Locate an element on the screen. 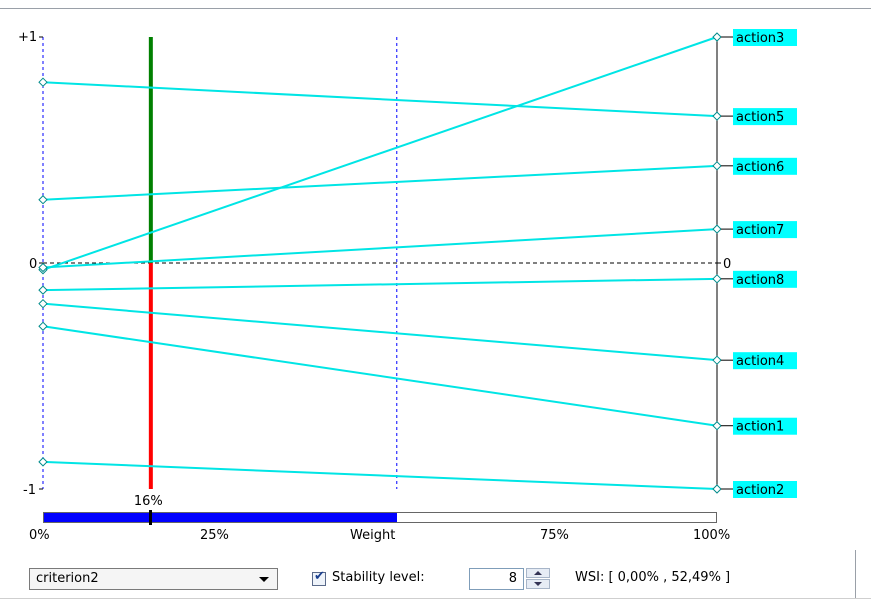  series-label-bg-action8 is located at coordinates (765, 279).